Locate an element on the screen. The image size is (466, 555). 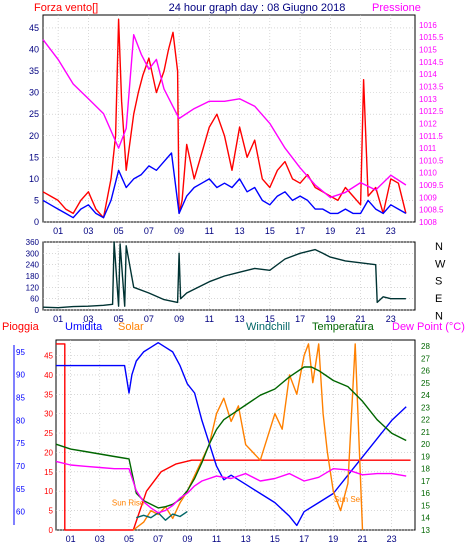
mid-x-tick-label: 07 is located at coordinates (149, 319).